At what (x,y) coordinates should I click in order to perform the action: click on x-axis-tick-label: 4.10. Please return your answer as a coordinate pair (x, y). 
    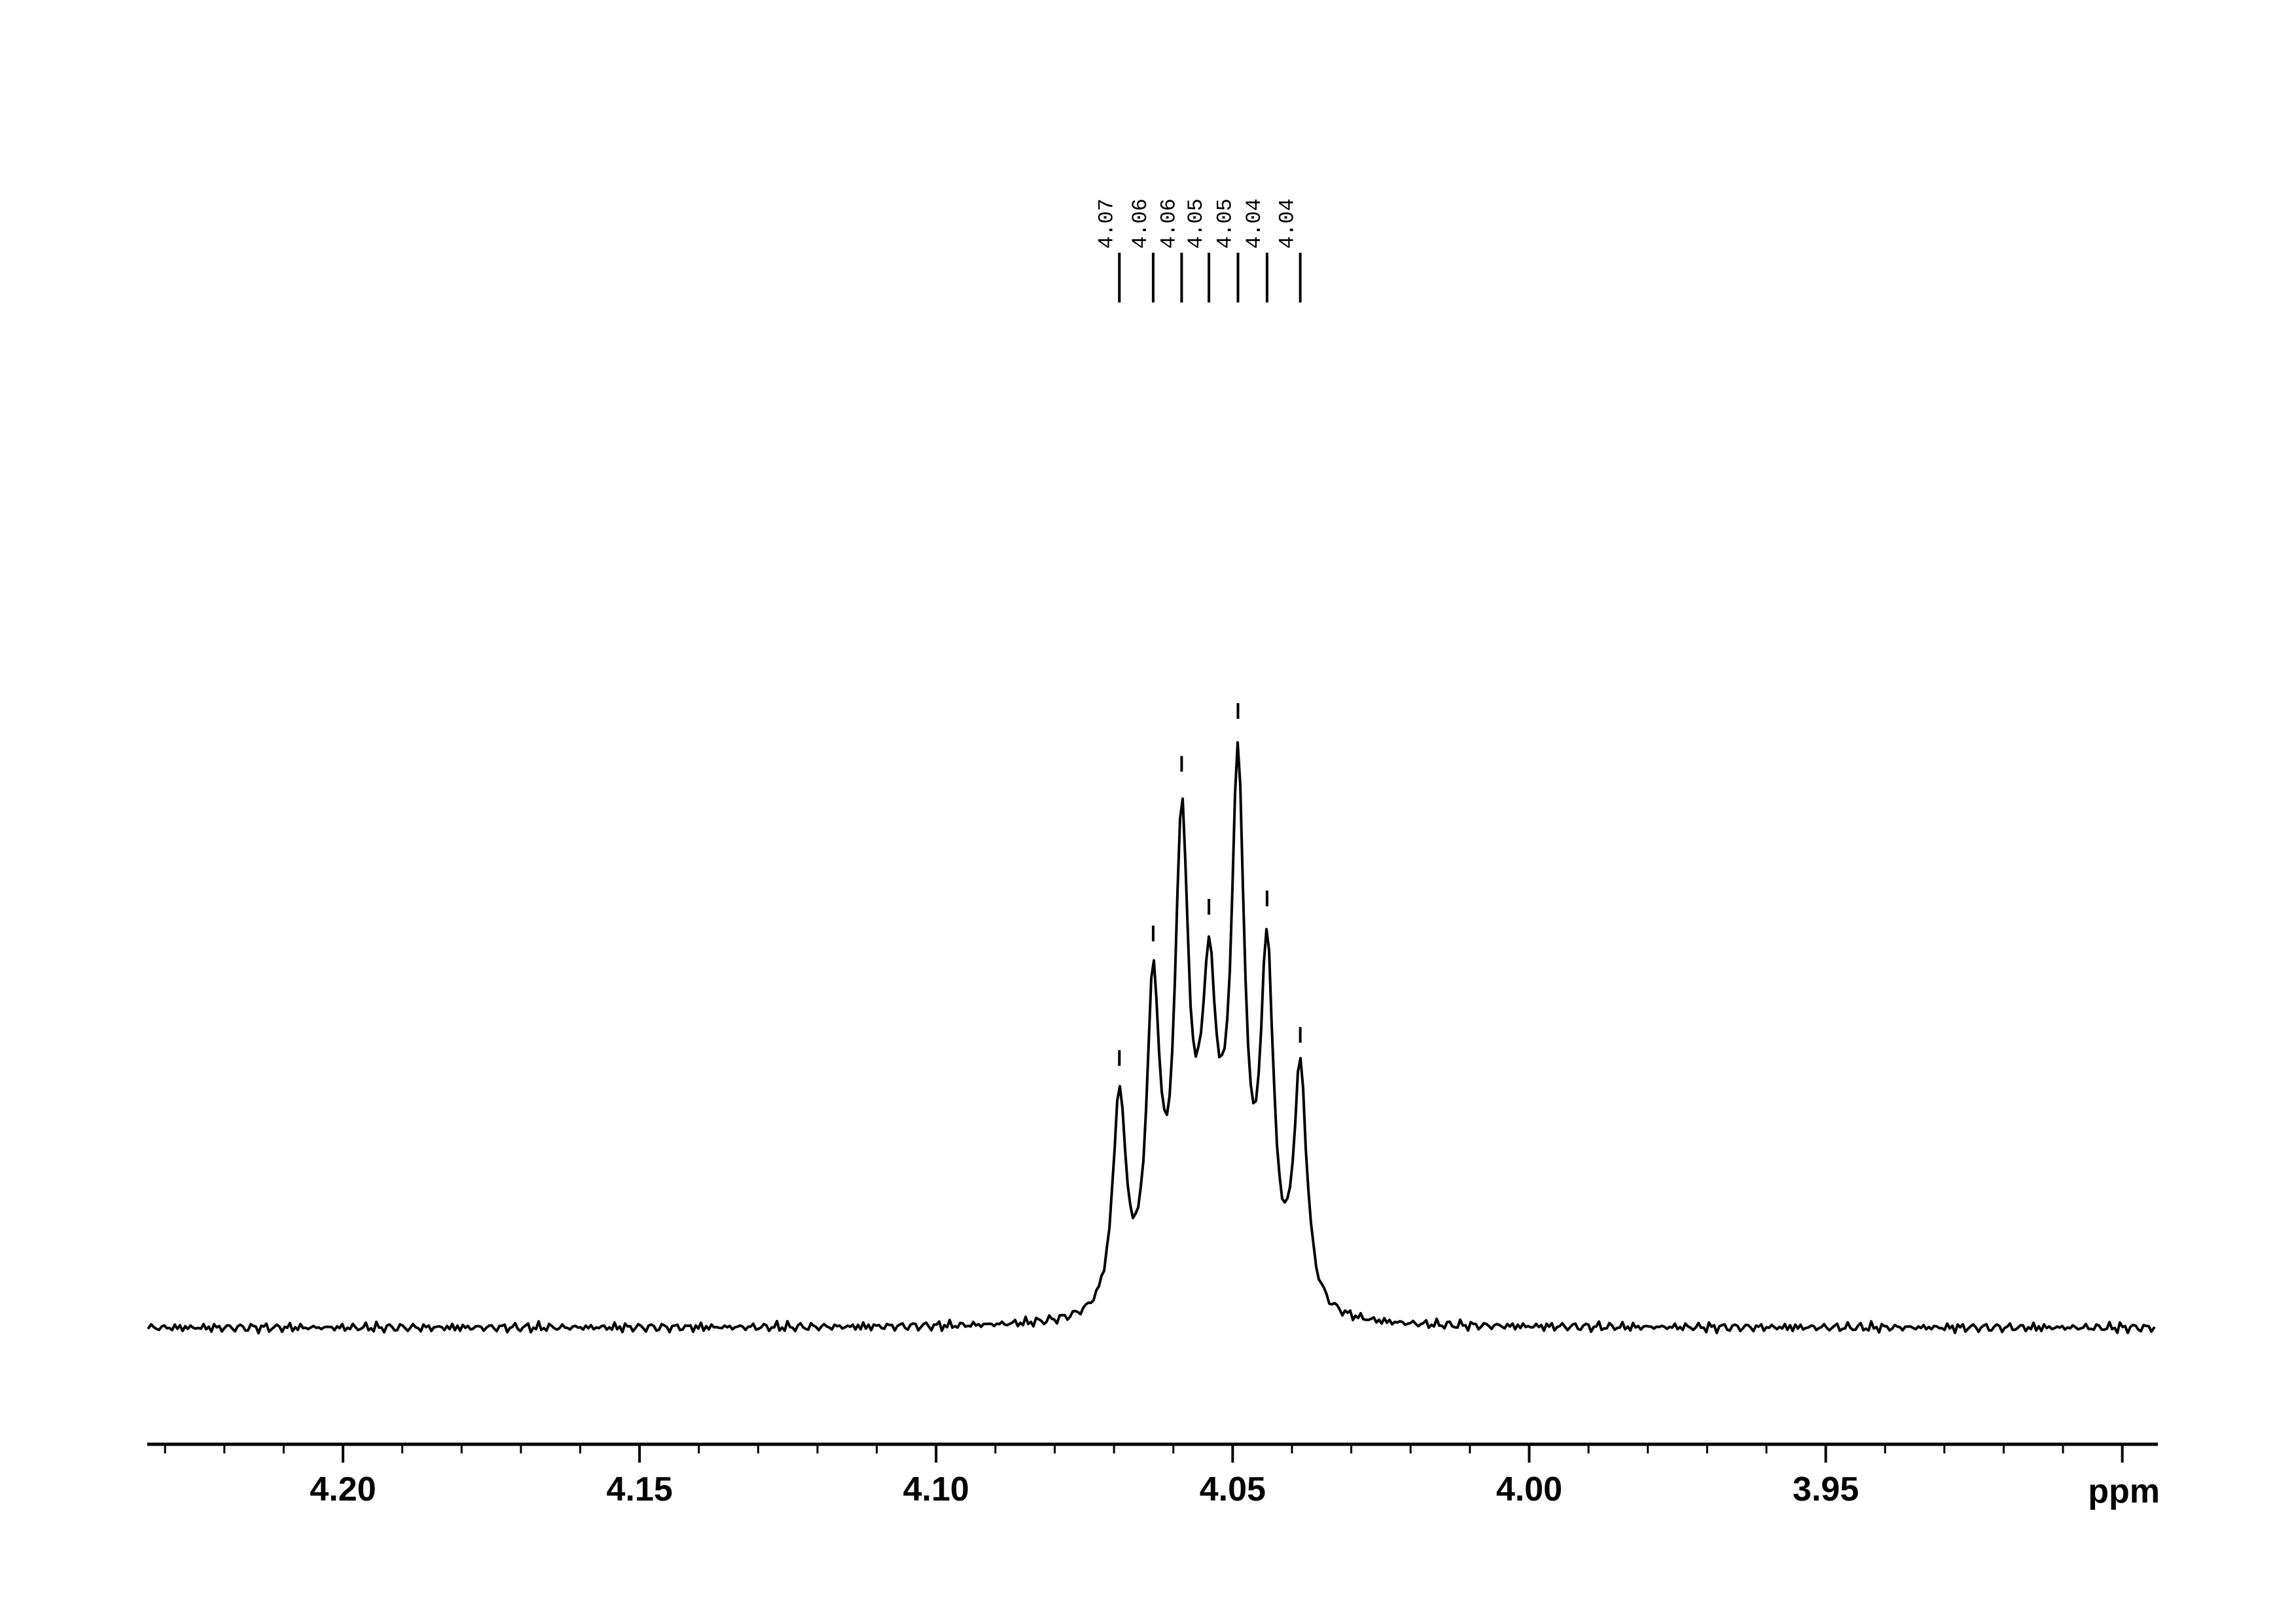
    Looking at the image, I should click on (936, 1489).